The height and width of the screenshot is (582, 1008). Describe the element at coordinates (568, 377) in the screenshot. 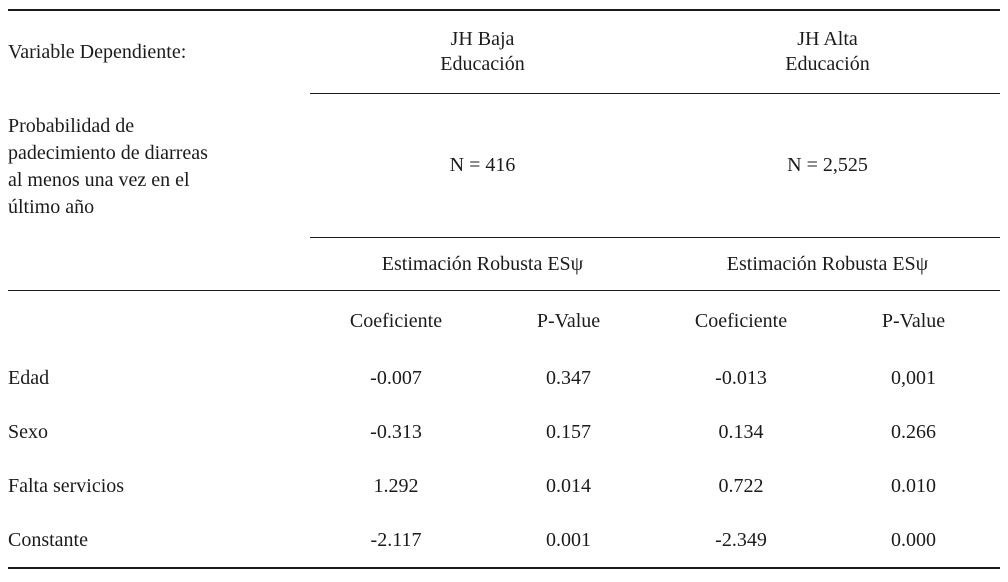

I see `cell-value: 0.347` at that location.